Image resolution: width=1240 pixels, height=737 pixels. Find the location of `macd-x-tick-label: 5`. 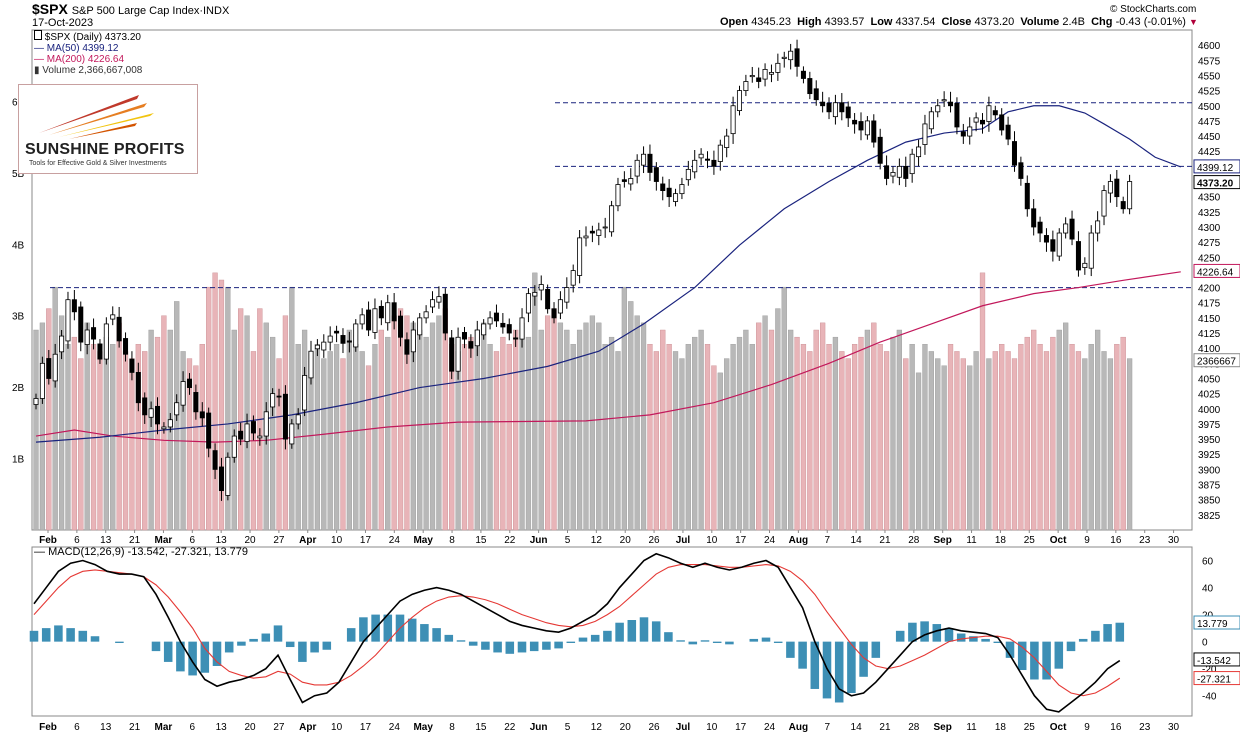

macd-x-tick-label: 5 is located at coordinates (568, 727).